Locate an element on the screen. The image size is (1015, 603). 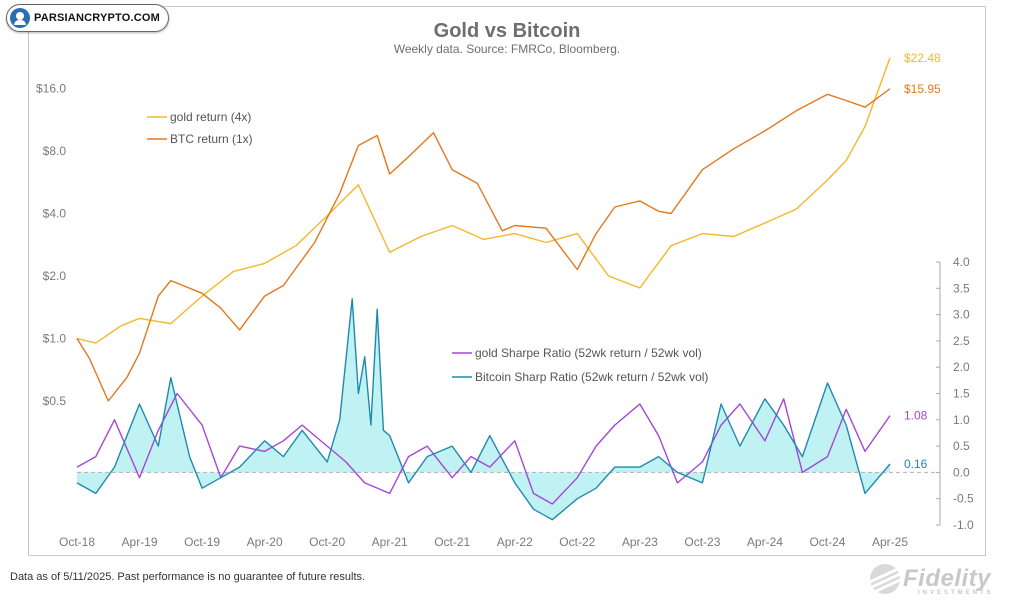
gold-sharpe-end-label: 1.08 is located at coordinates (916, 416).